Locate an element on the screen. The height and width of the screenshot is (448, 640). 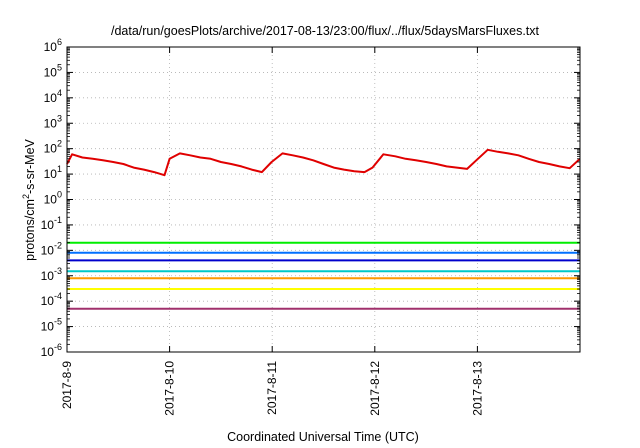
y-tick-label: 10⁰ is located at coordinates (53, 198).